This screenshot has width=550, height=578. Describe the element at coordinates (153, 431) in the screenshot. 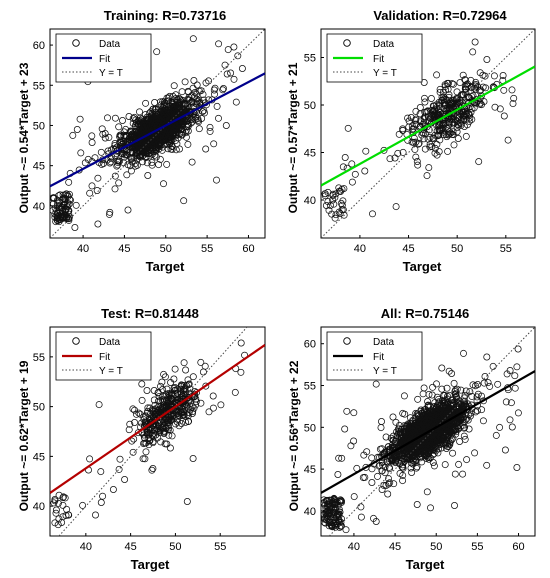

I see `test-identity-line` at that location.